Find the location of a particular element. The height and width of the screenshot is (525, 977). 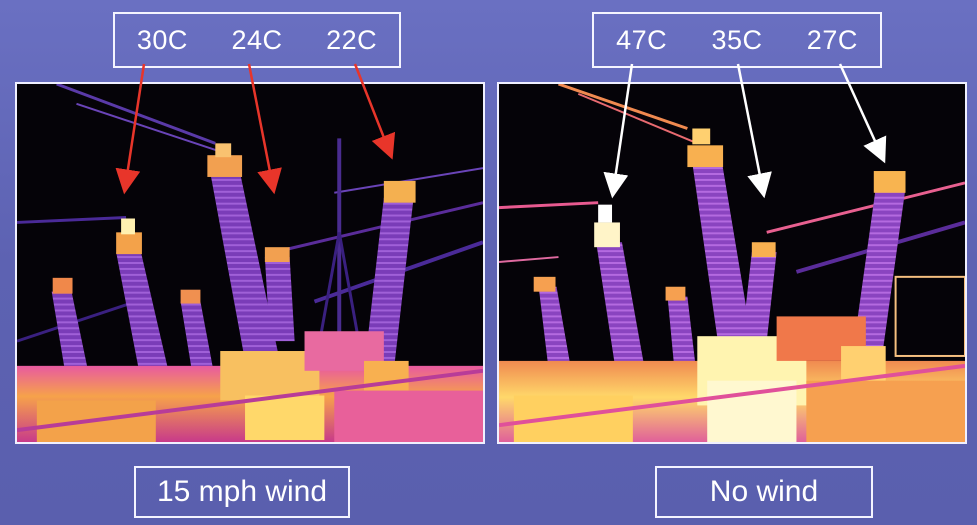

right-temp-2: 35C is located at coordinates (737, 39).